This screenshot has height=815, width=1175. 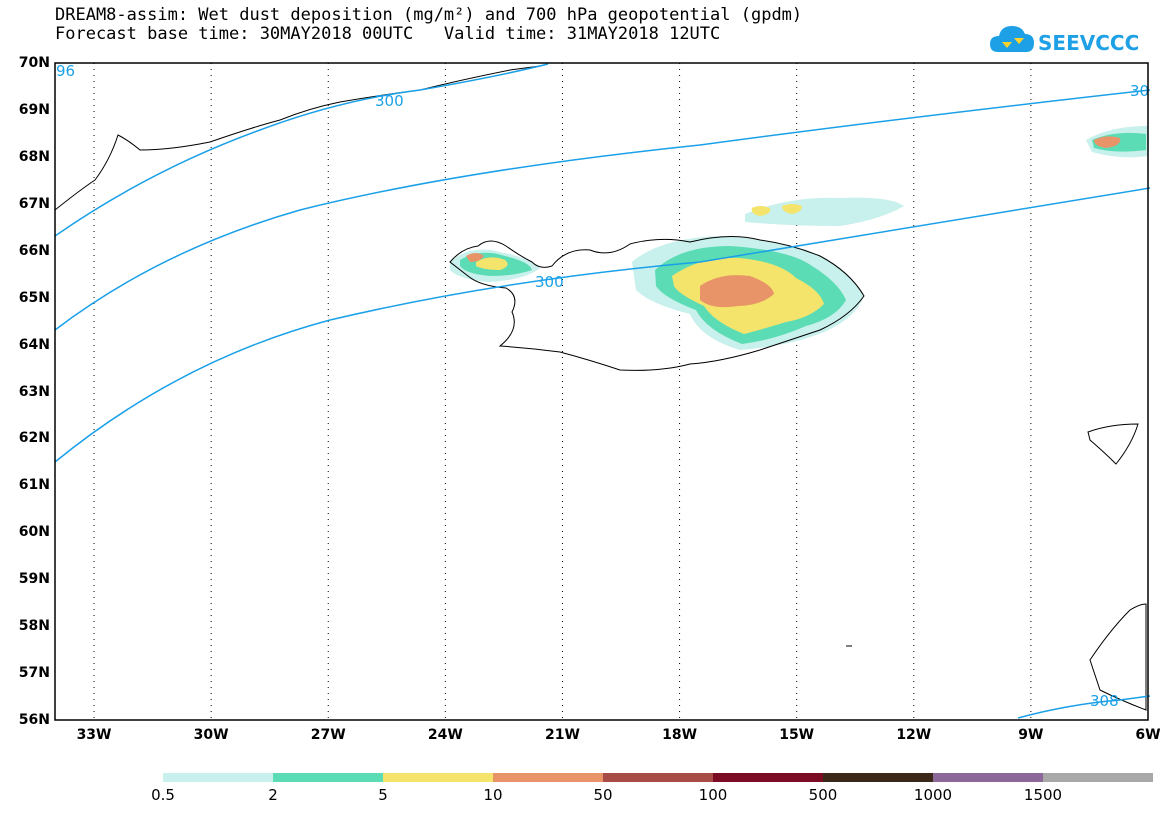 What do you see at coordinates (34, 156) in the screenshot?
I see `lat-label: 68N` at bounding box center [34, 156].